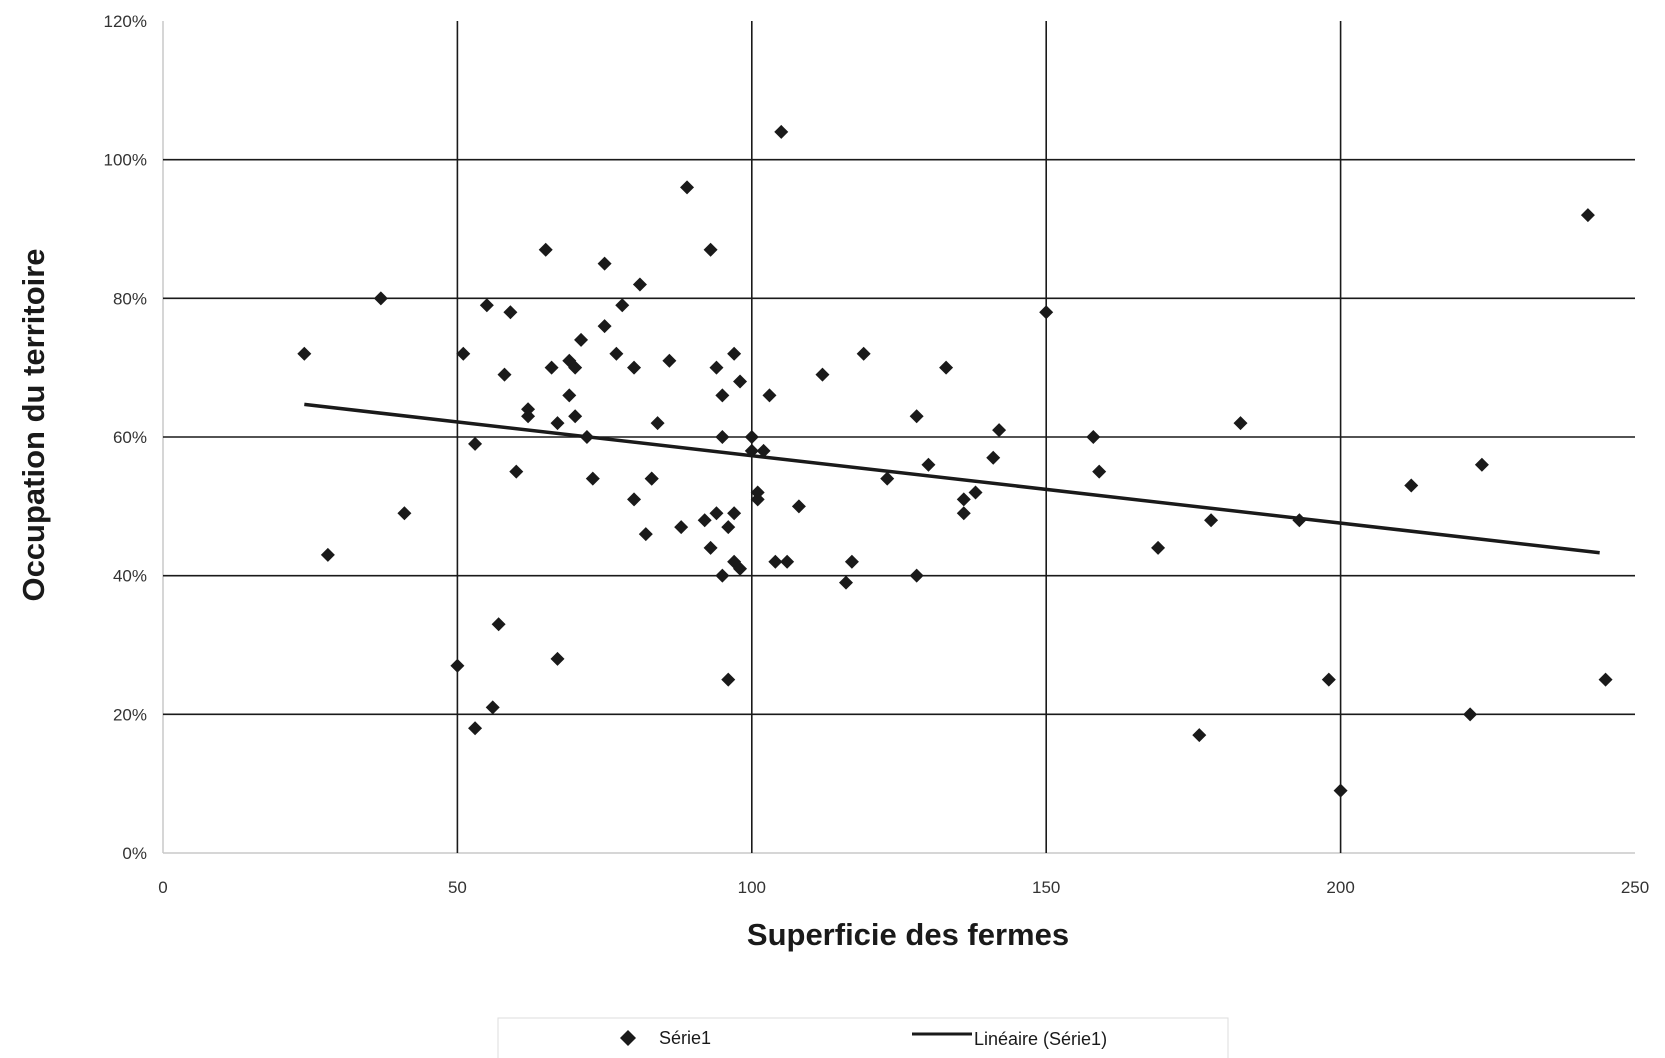  I want to click on x-axis-title: Superficie des fermes, so click(908, 934).